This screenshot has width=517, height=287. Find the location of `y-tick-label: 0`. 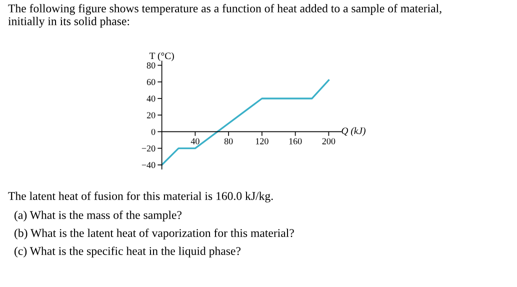

y-tick-label: 0 is located at coordinates (153, 131).